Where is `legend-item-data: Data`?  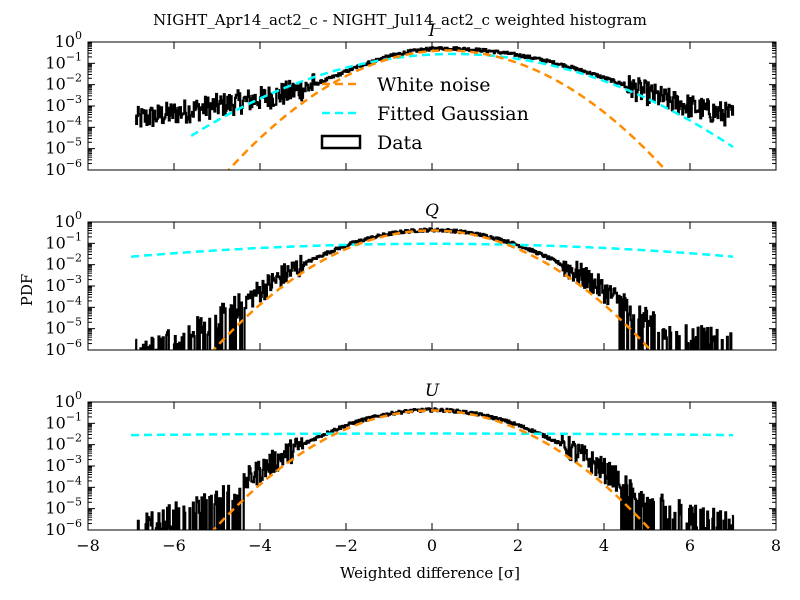 legend-item-data: Data is located at coordinates (371, 143).